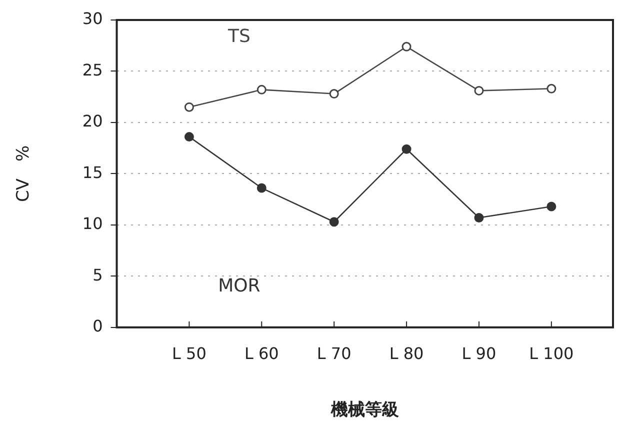 This screenshot has width=619, height=429. I want to click on x-tick-label: L 100, so click(551, 354).